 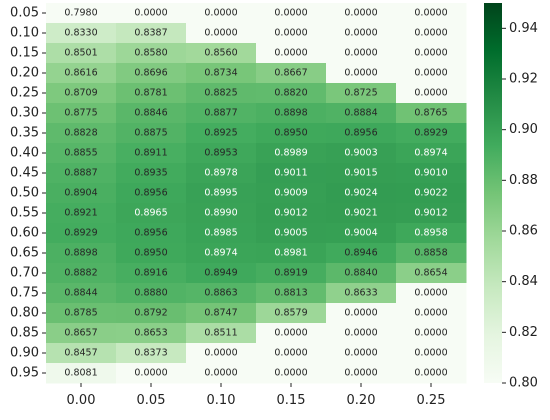 I want to click on cell-value-label: 0.9012, so click(x=430, y=213).